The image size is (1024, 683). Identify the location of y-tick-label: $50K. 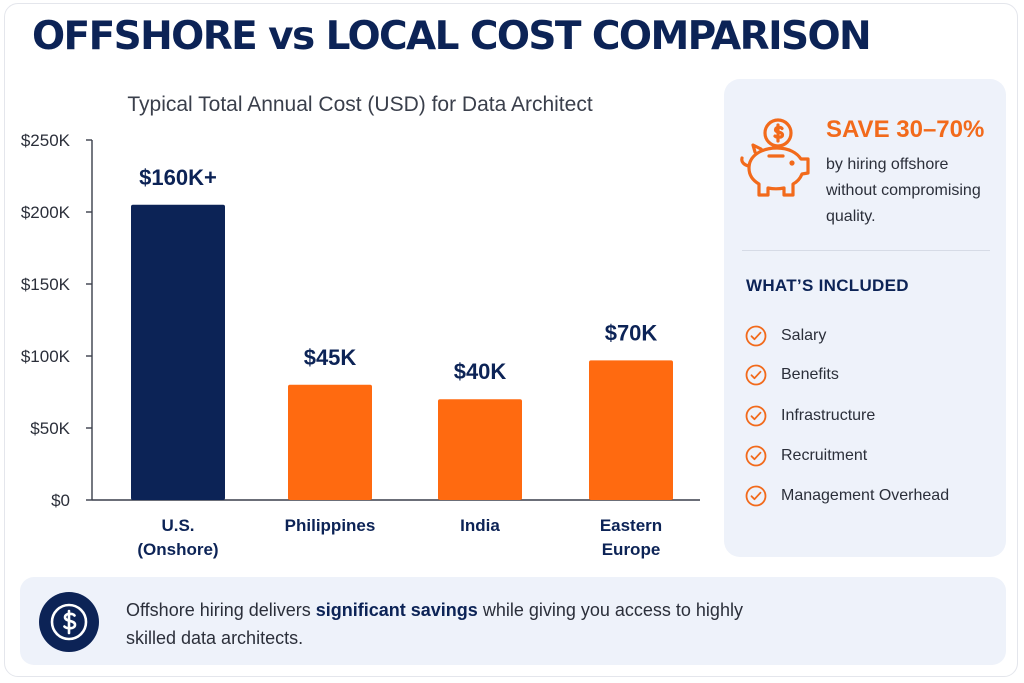
(50, 428).